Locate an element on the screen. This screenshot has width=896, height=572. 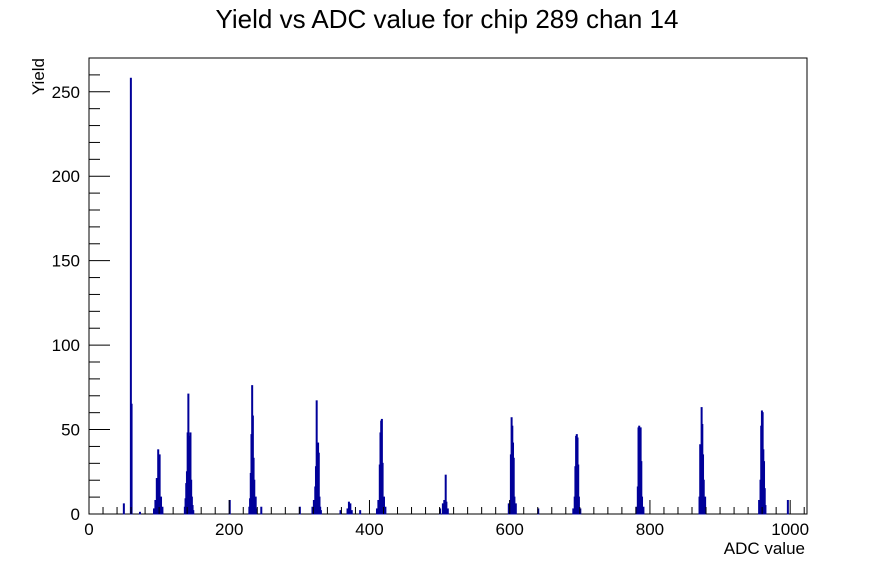
y-tick-label: 50 is located at coordinates (70, 430).